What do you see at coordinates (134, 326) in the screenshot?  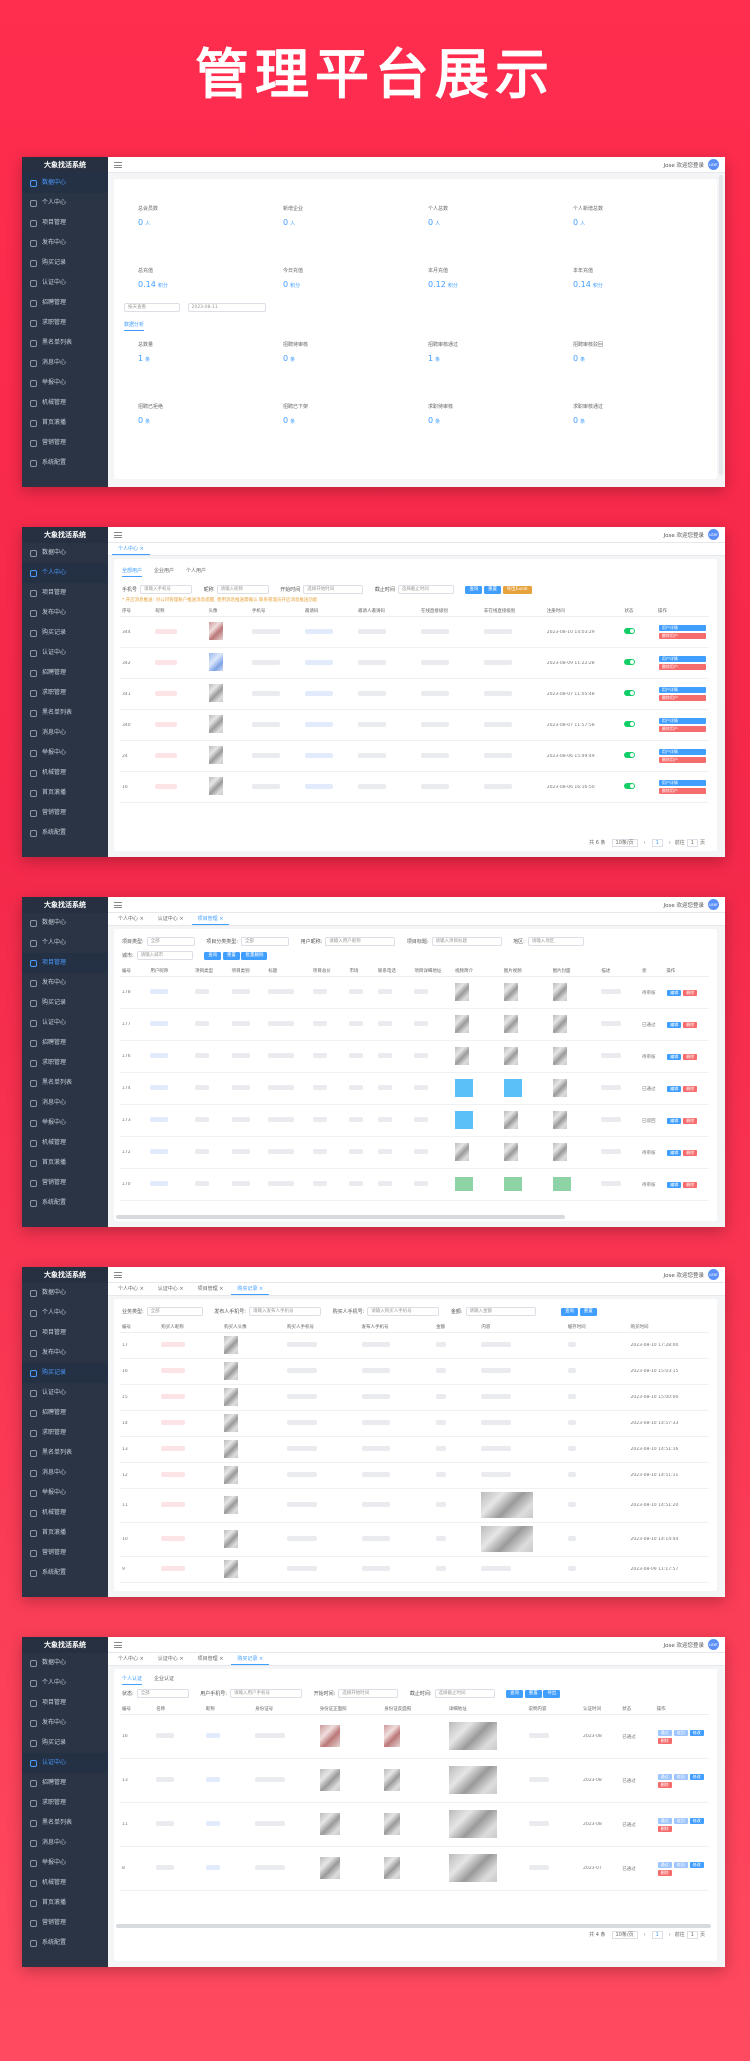 I see `tab-data-analysis: 数据分析` at bounding box center [134, 326].